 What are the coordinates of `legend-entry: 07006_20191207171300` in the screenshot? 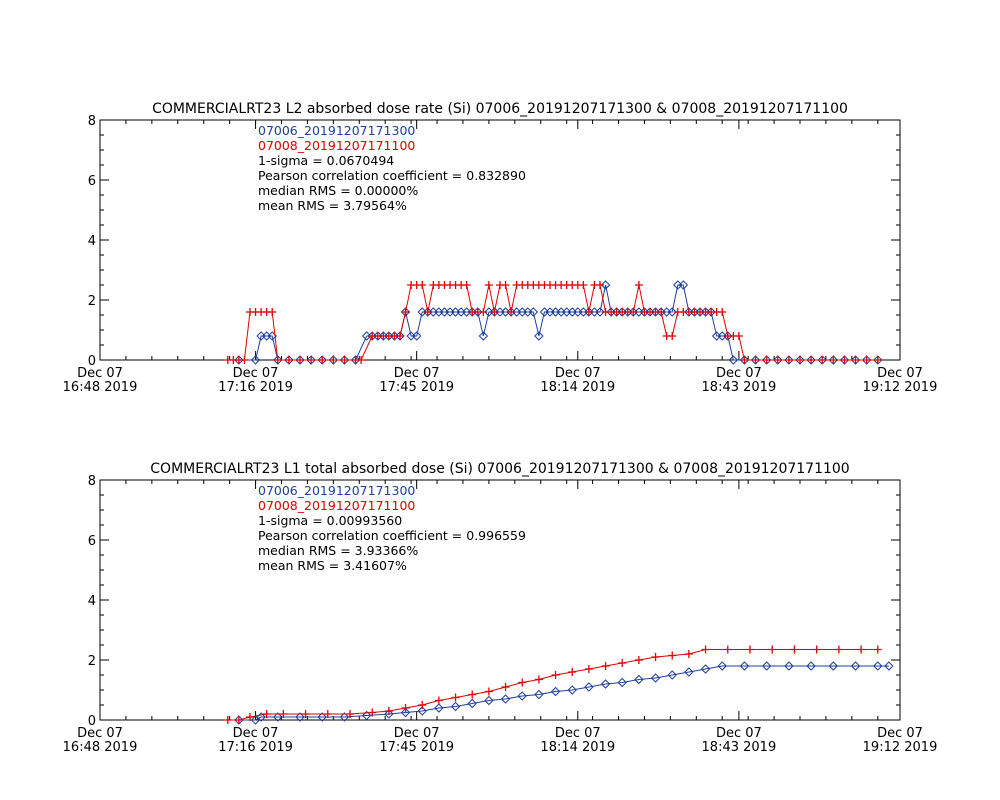 It's located at (336, 490).